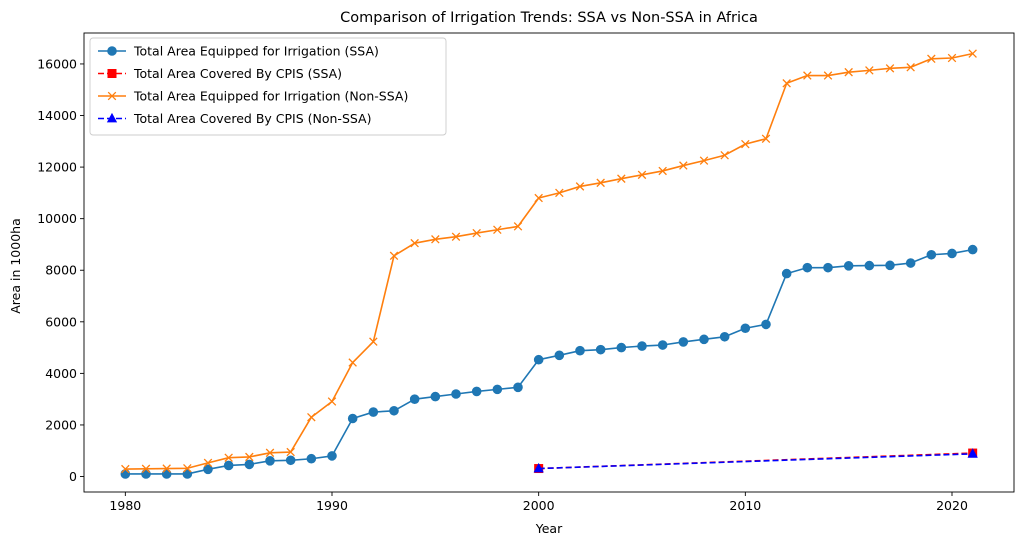  I want to click on y-tick-label-2000: 2000, so click(61, 424).